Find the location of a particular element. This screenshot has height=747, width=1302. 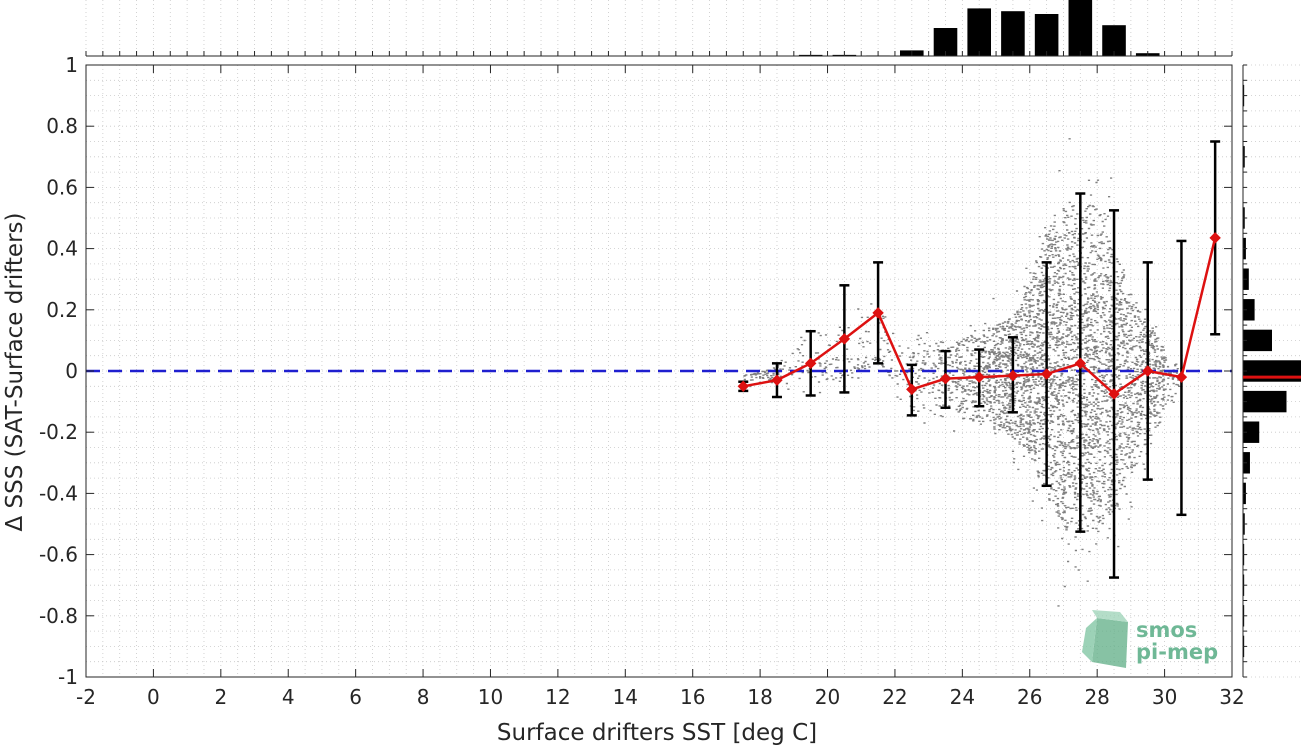

y-axis-title: Δ SSS (SAT-Surface drifters) is located at coordinates (15, 372).